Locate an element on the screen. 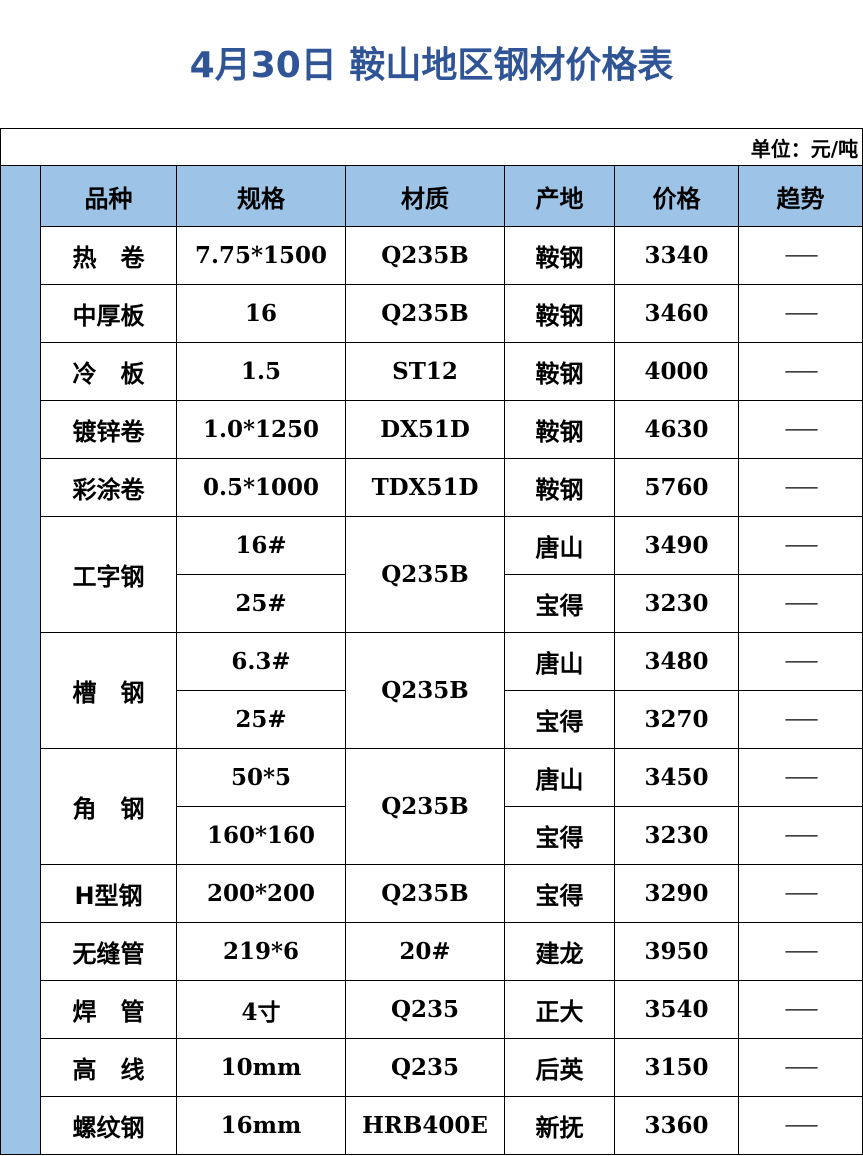 The image size is (863, 1156). table-row: 螺纹钢 16mm HRB400E 新抚 3360 —— is located at coordinates (432, 1125).